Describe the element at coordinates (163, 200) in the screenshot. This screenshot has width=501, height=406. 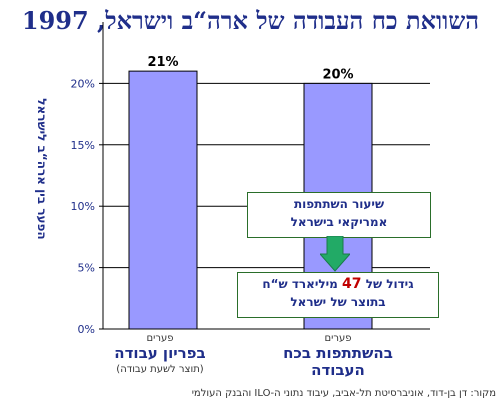
I see `bar` at that location.